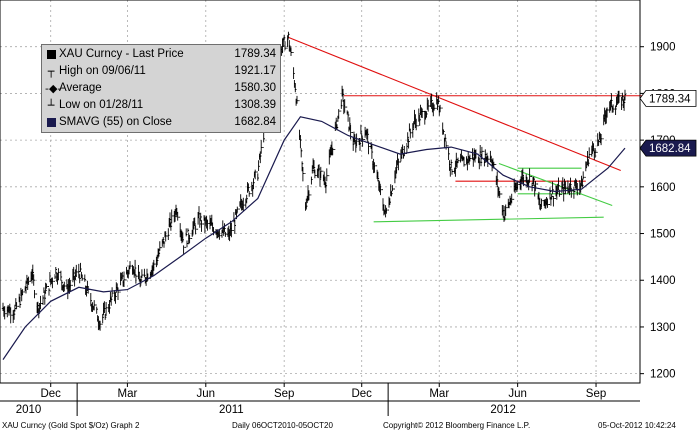 This screenshot has height=432, width=697. What do you see at coordinates (663, 188) in the screenshot?
I see `y-tick-label: 1600` at bounding box center [663, 188].